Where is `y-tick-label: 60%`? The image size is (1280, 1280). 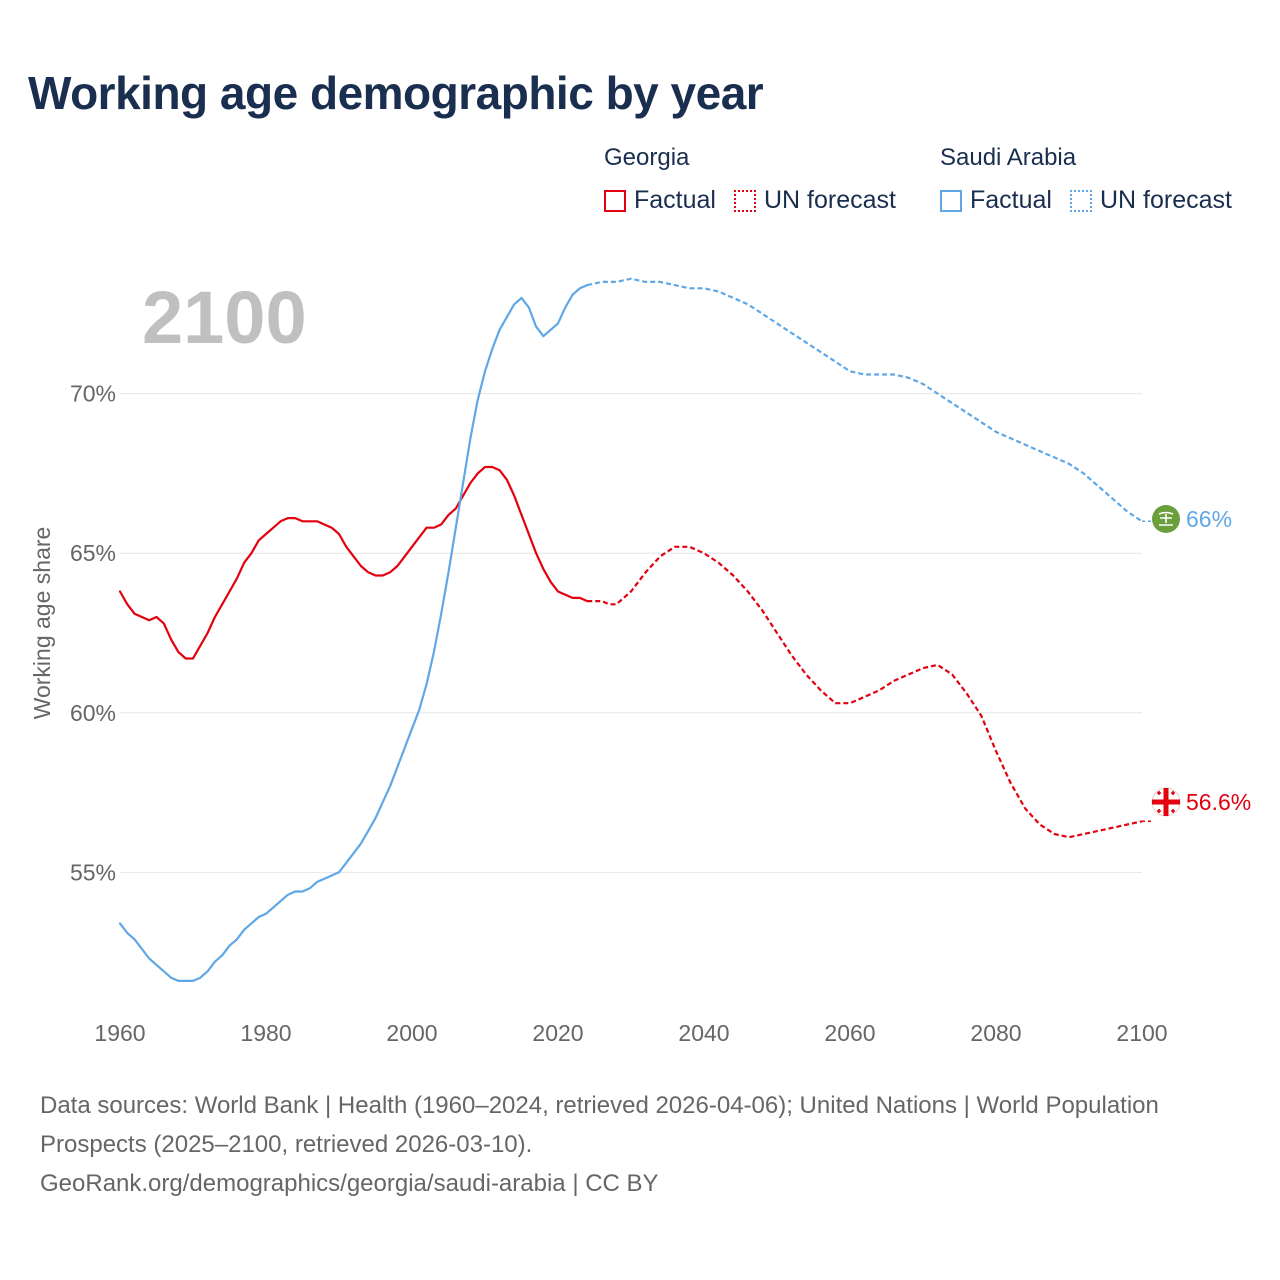
y-tick-label: 60% is located at coordinates (93, 713).